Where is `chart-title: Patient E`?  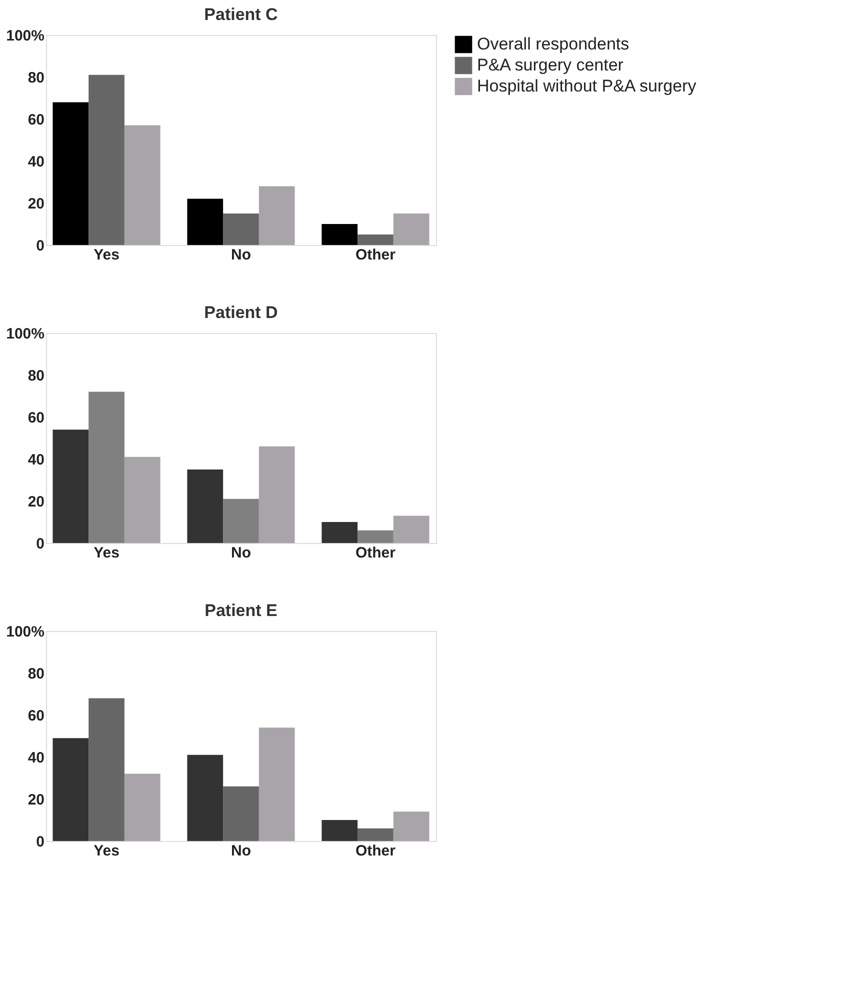 chart-title: Patient E is located at coordinates (241, 610).